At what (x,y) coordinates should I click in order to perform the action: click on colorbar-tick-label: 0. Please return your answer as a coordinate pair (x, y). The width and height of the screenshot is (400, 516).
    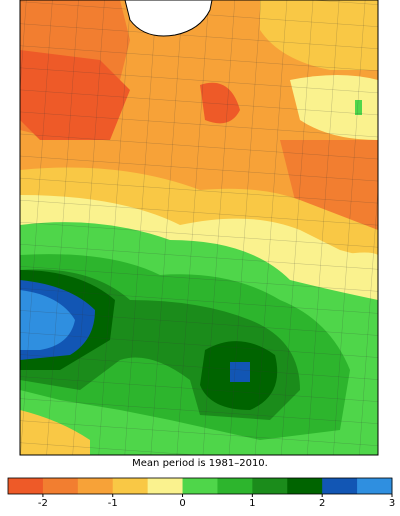
    Looking at the image, I should click on (182, 503).